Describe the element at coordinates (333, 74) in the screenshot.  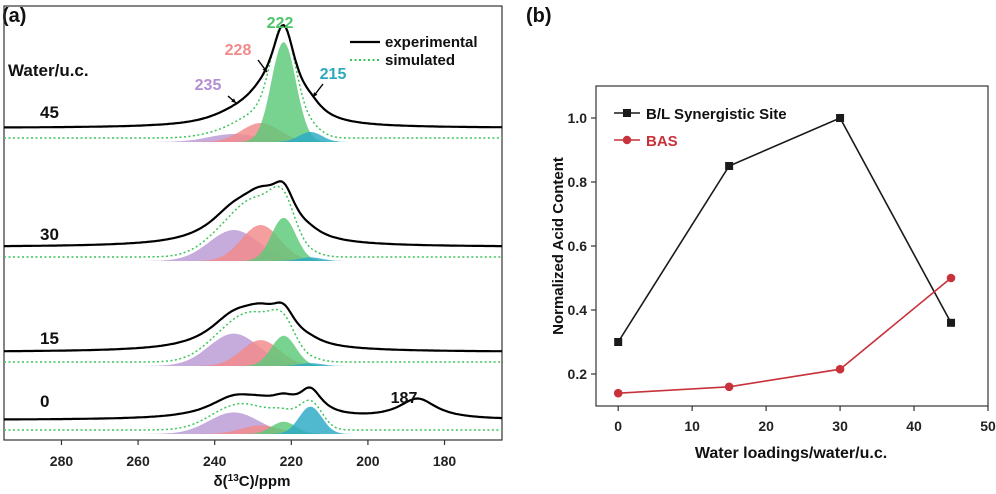
I see `peak-label-215: 215` at that location.